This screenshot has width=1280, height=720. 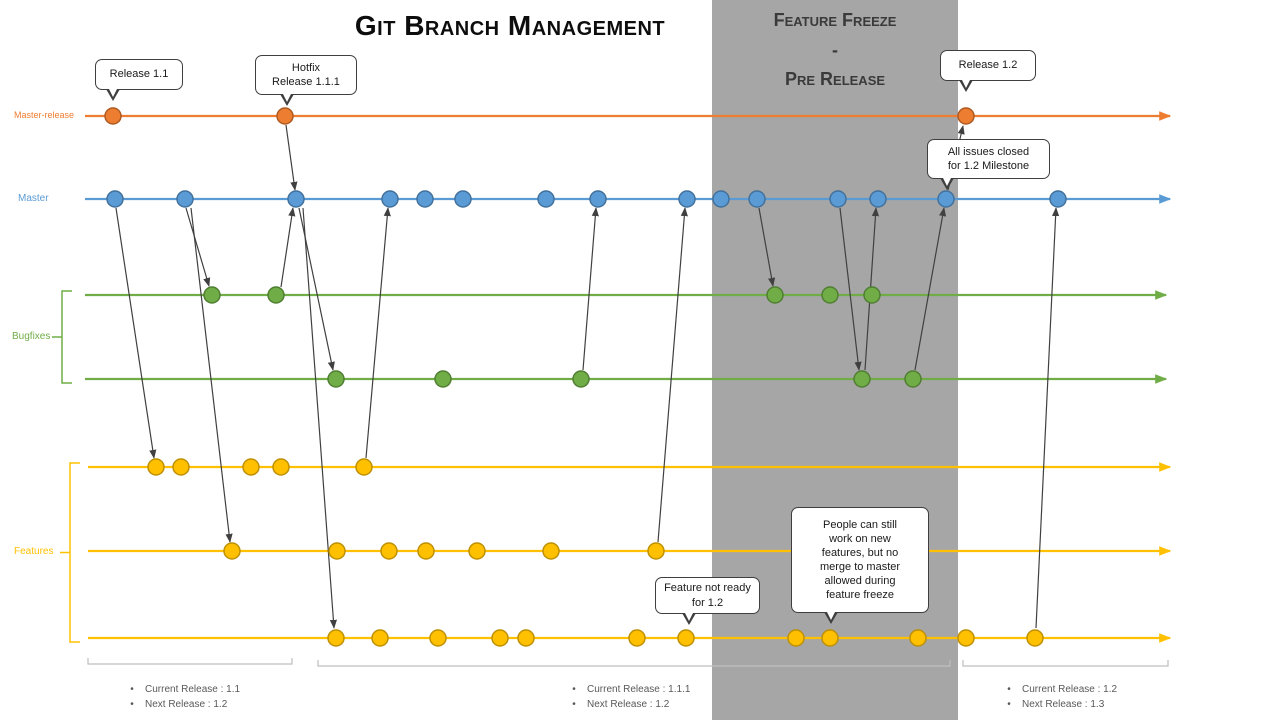 I want to click on feature-freeze-label: Feature Freeze - Pre Release, so click(x=835, y=50).